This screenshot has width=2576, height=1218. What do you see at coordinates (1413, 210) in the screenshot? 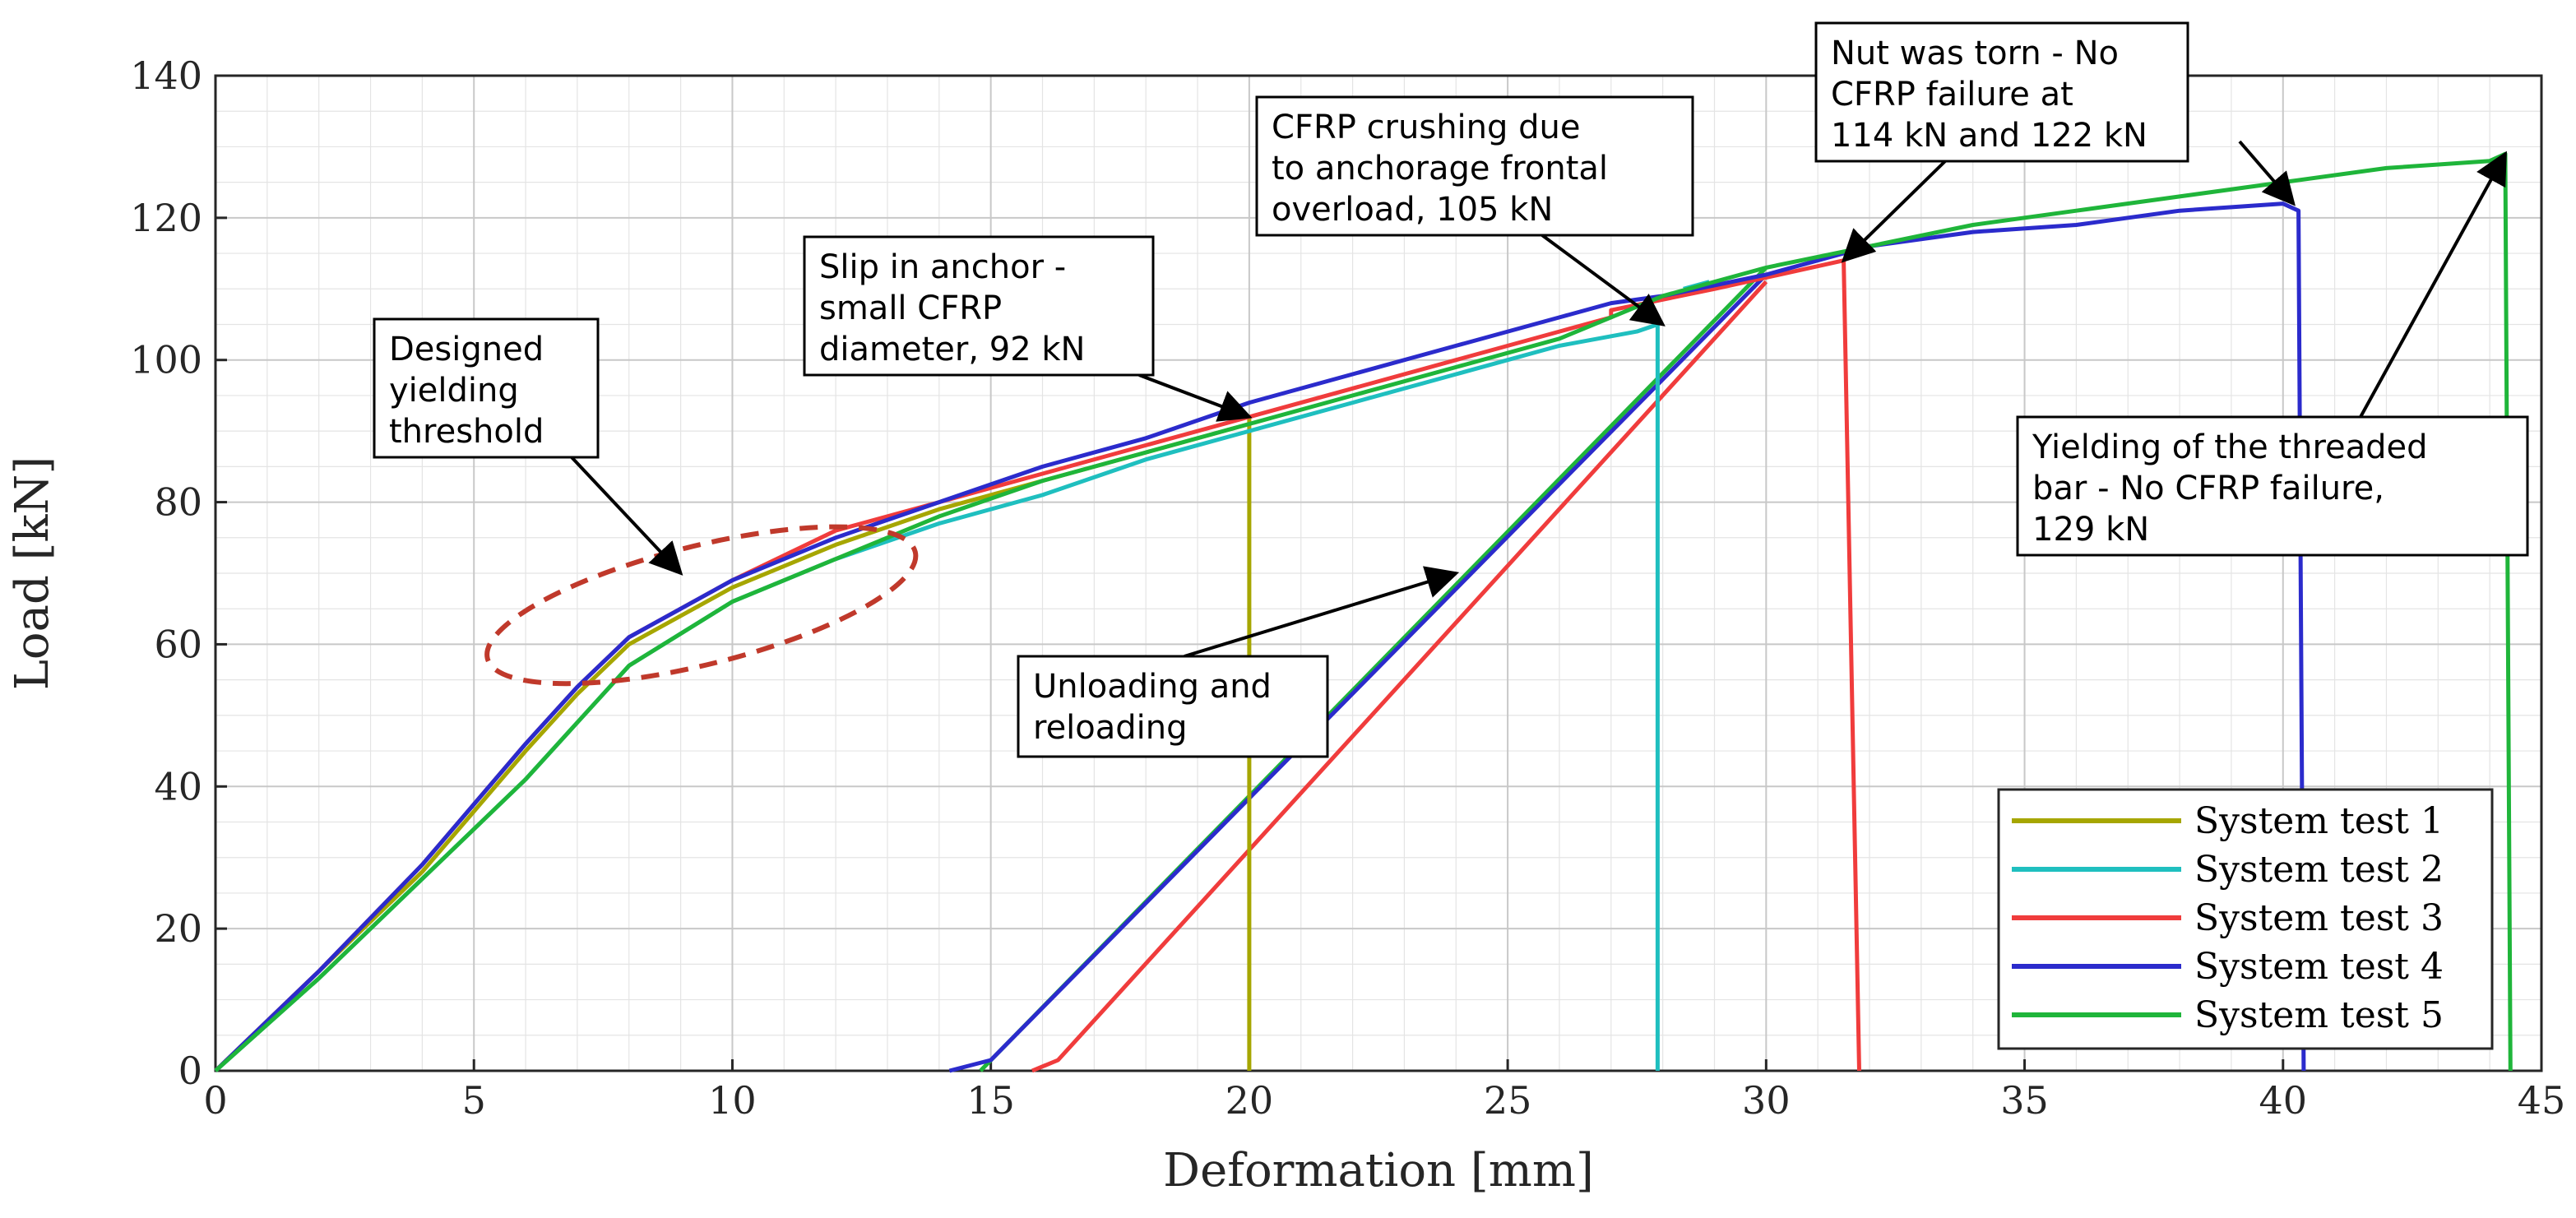
I see `annotation-text: overload, 105 kN` at bounding box center [1413, 210].